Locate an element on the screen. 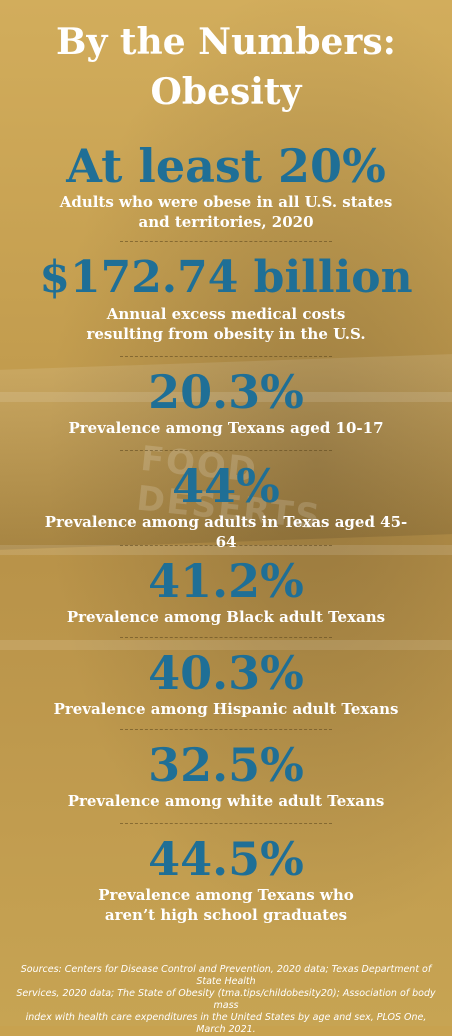 This screenshot has height=1036, width=452. stat-value: 41.2% is located at coordinates (226, 581).